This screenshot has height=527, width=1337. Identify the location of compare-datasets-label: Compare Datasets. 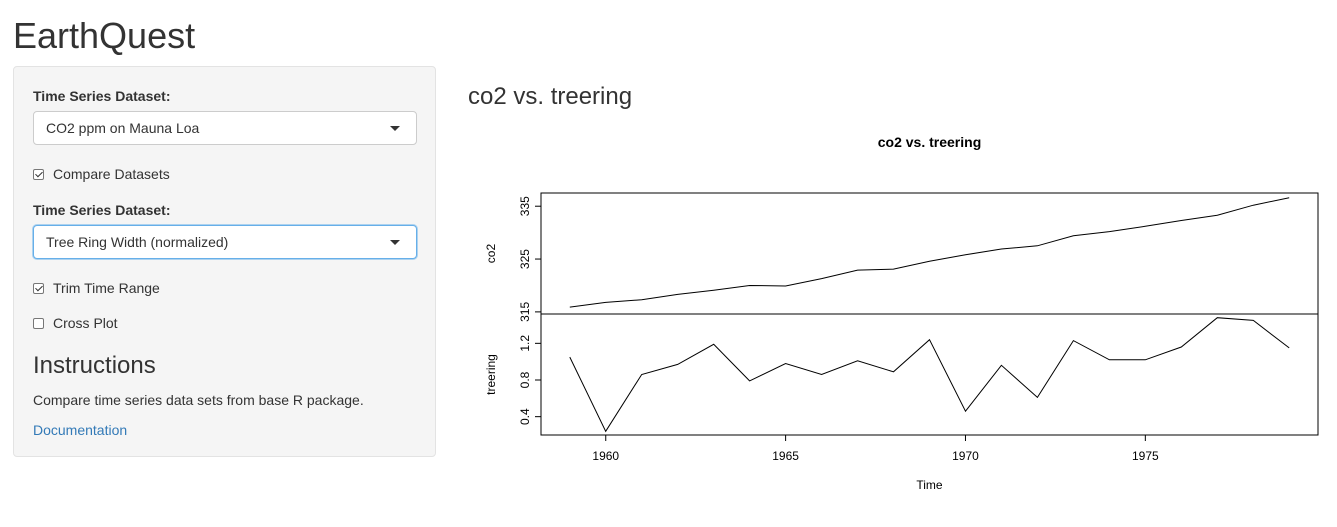
(111, 174).